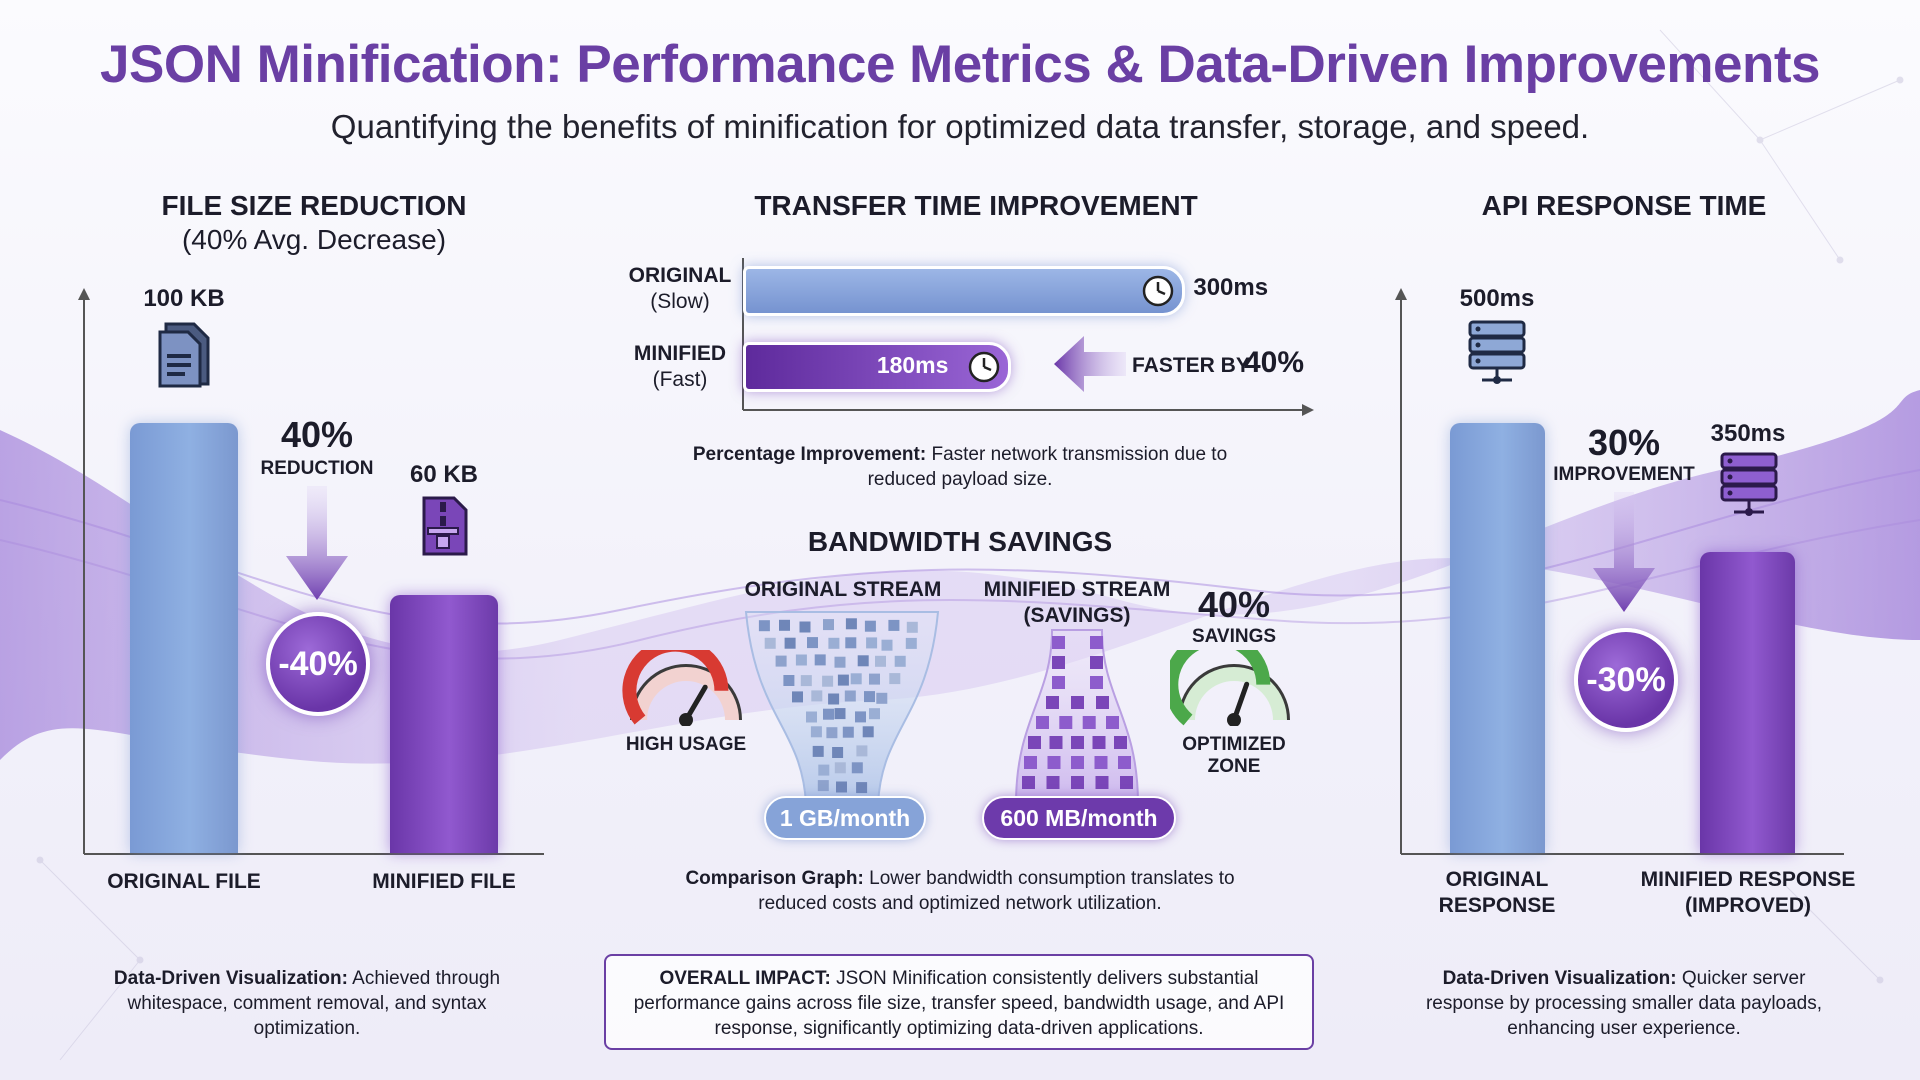 This screenshot has height=1080, width=1920. Describe the element at coordinates (1624, 552) in the screenshot. I see `down-arrow-icon` at that location.